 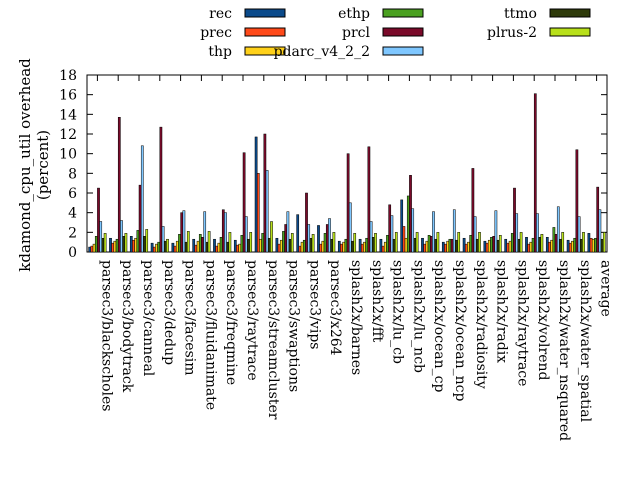 I want to click on x-tick-label: parsec3/bodytrack, so click(x=127, y=326).